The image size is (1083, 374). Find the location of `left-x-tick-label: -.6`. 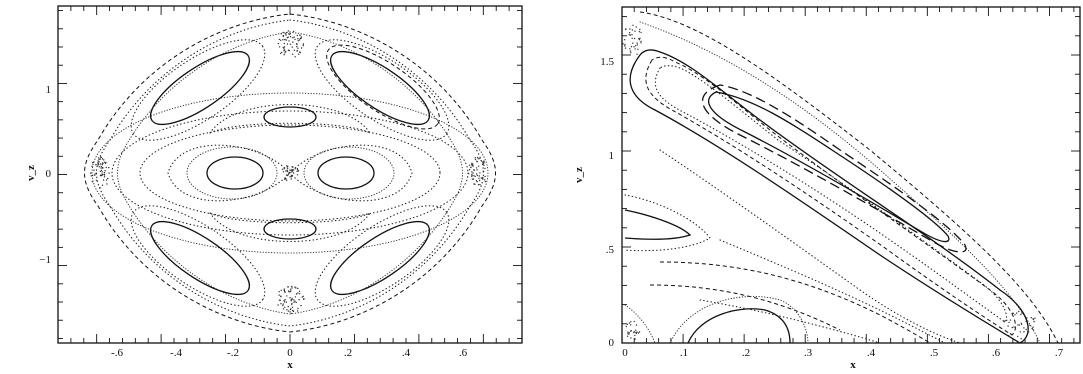

left-x-tick-label: -.6 is located at coordinates (117, 353).